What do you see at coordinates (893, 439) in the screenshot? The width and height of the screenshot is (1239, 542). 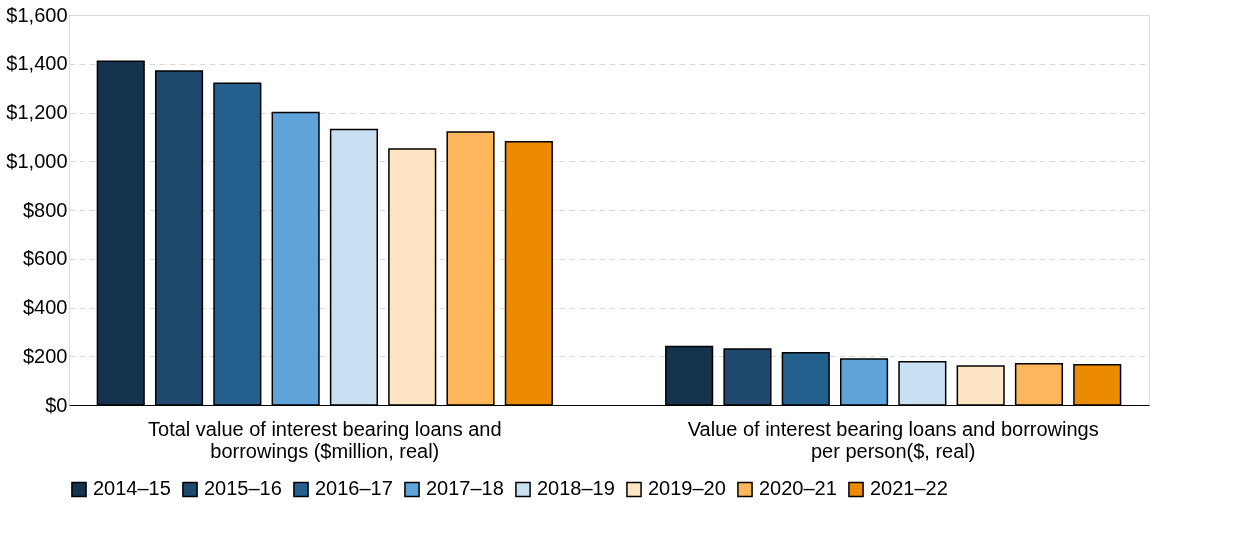 I see `x-tick-label: Value of interest bearing loans and borrowings per person($, real)` at bounding box center [893, 439].